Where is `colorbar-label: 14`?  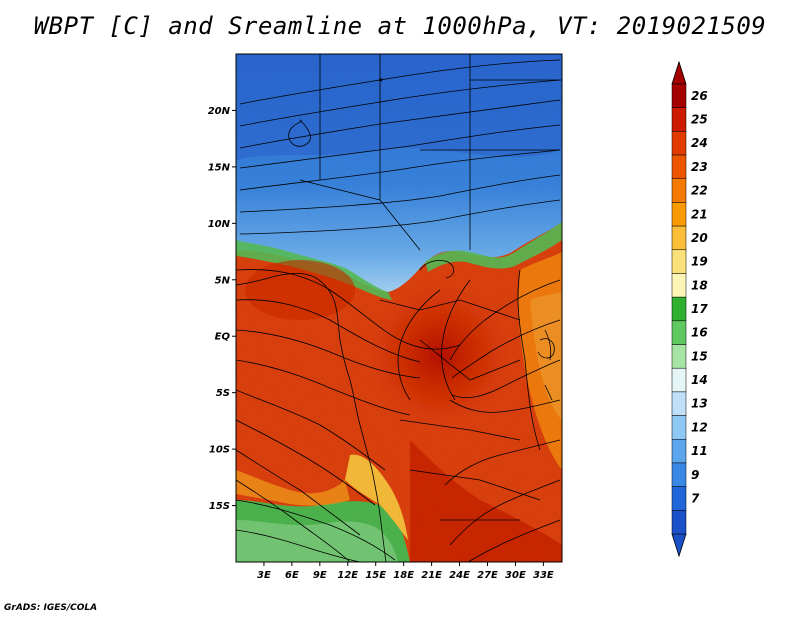 colorbar-label: 14 is located at coordinates (699, 380).